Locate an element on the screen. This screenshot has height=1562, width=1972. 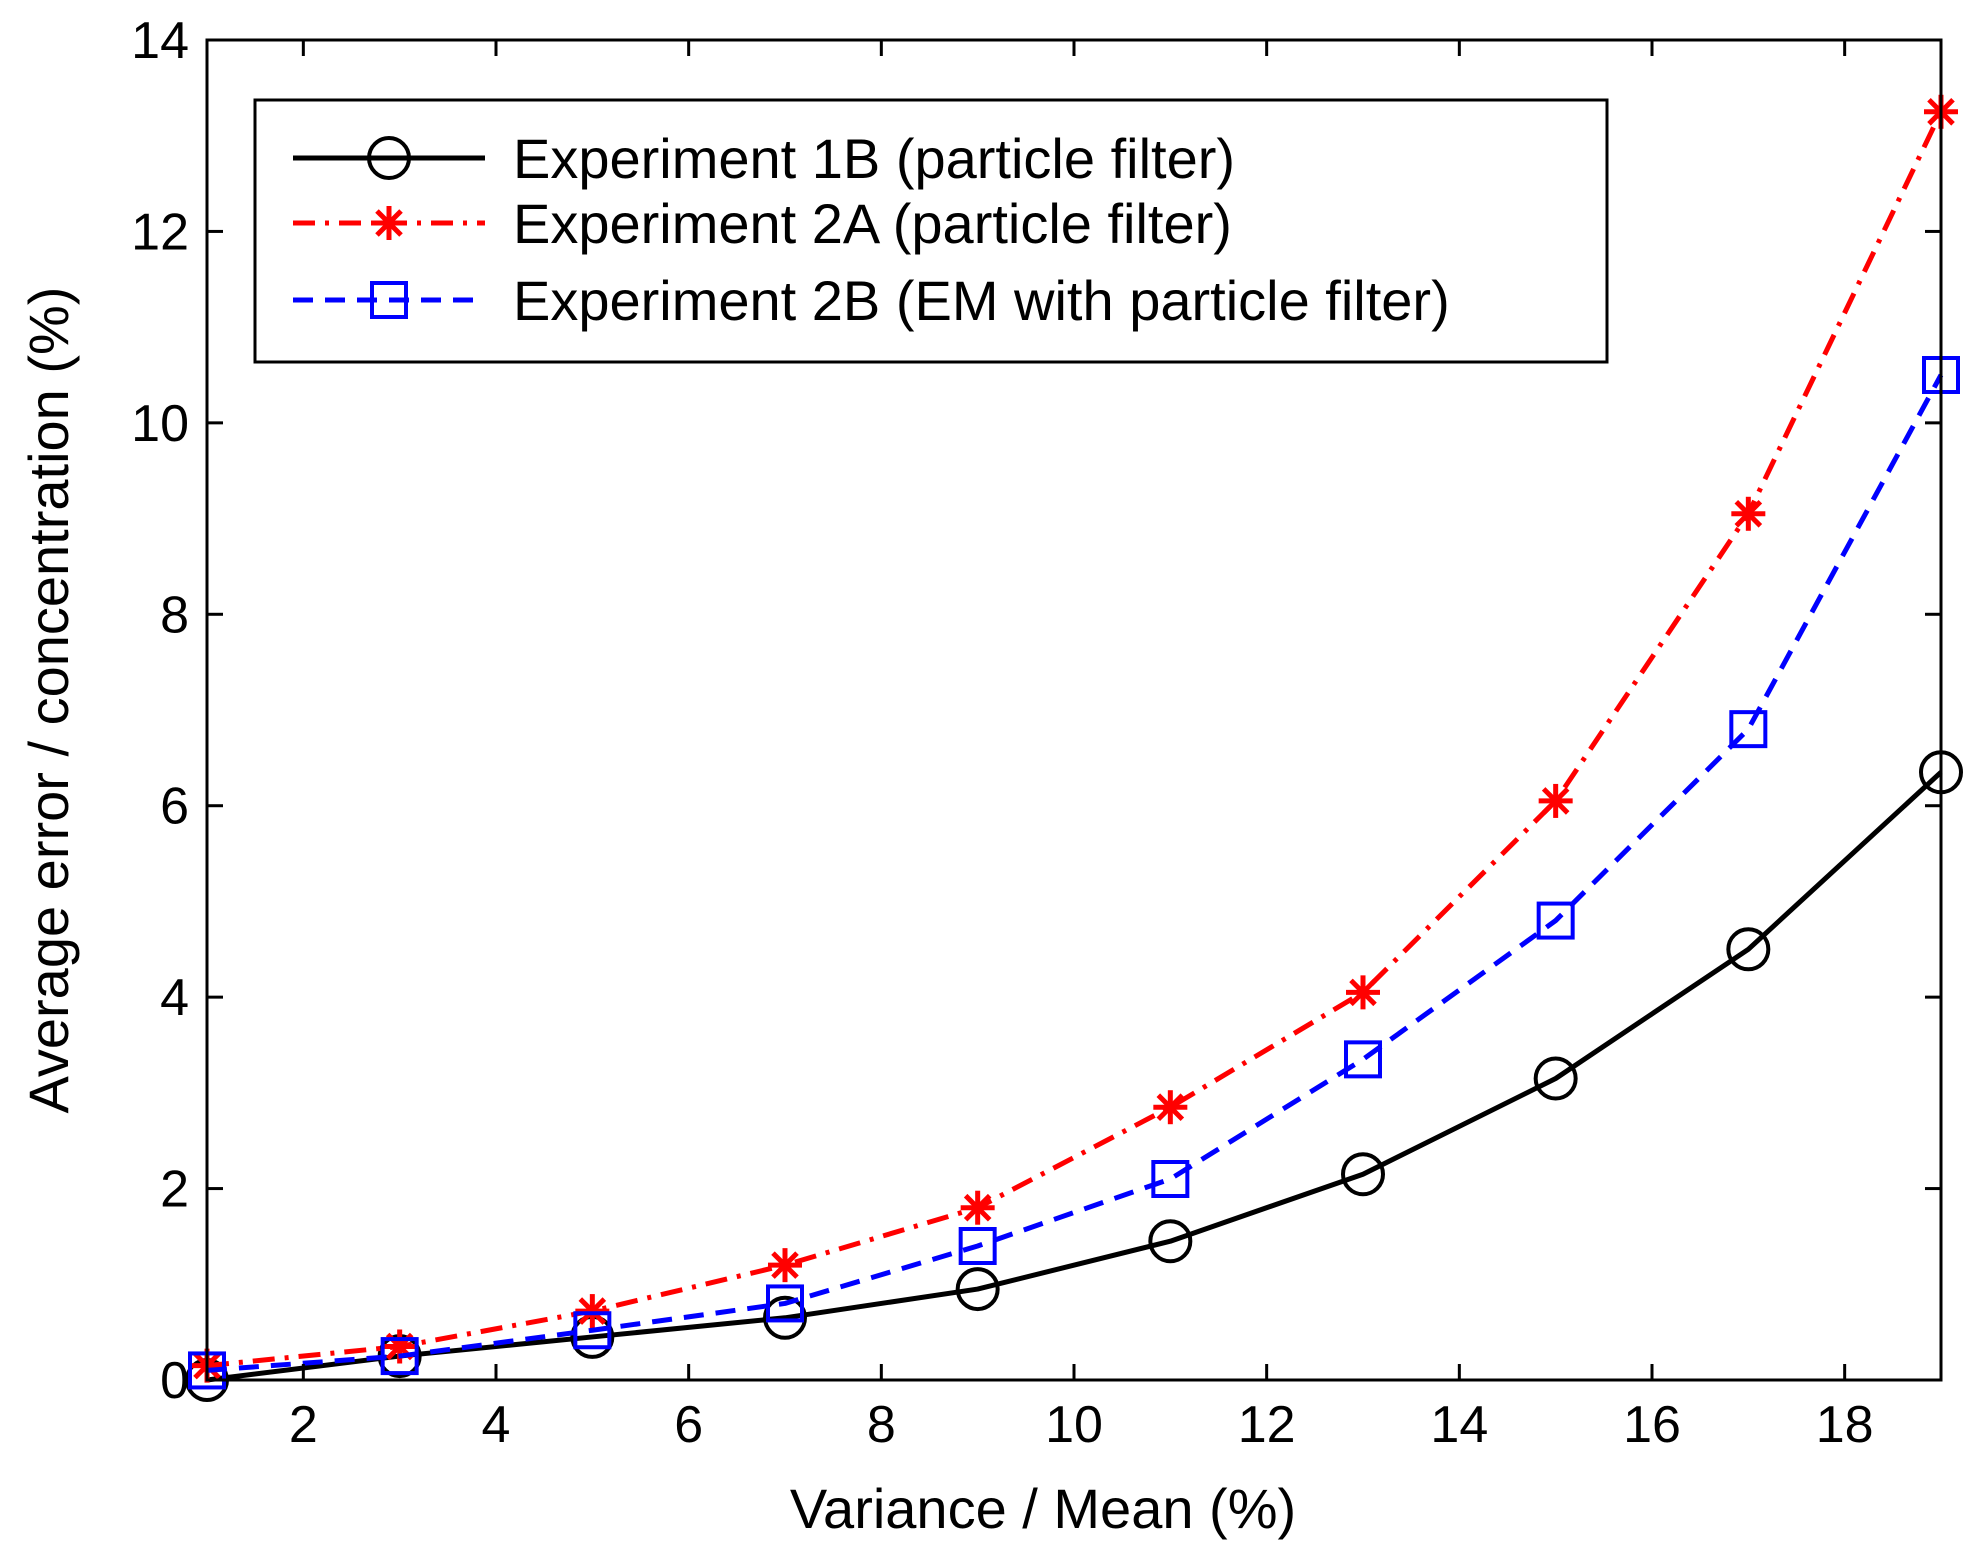
legend-label: Experiment 2B (EM with particle filter) is located at coordinates (981, 300).